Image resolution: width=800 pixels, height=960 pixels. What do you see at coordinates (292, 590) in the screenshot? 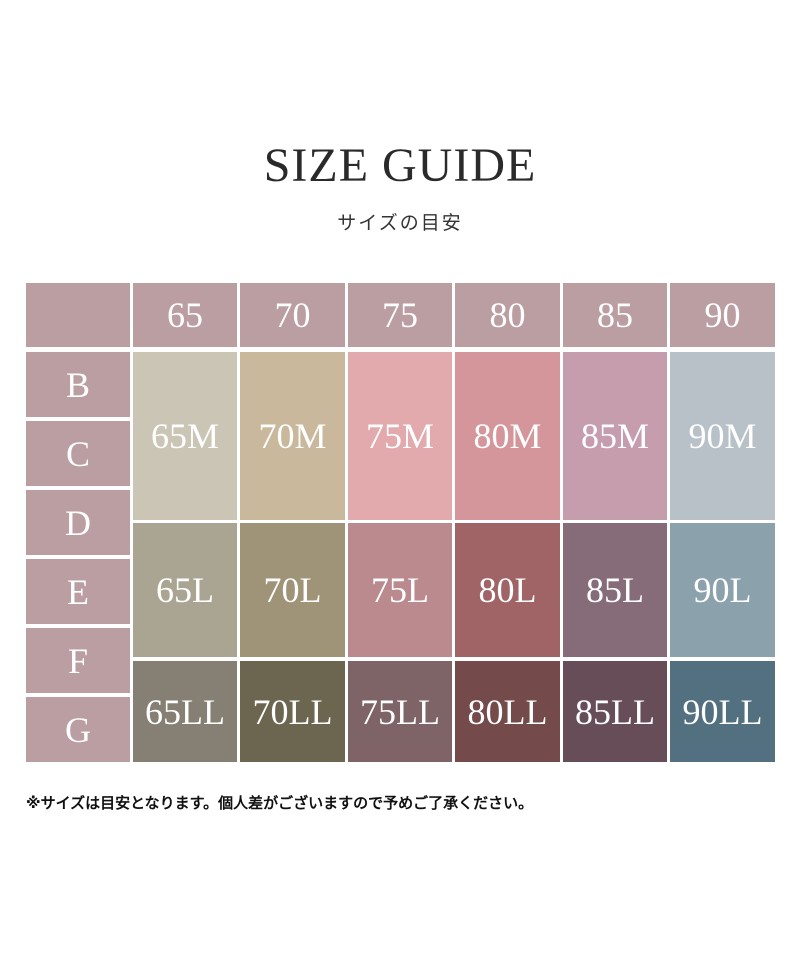
I see `size-cell: 70L` at bounding box center [292, 590].